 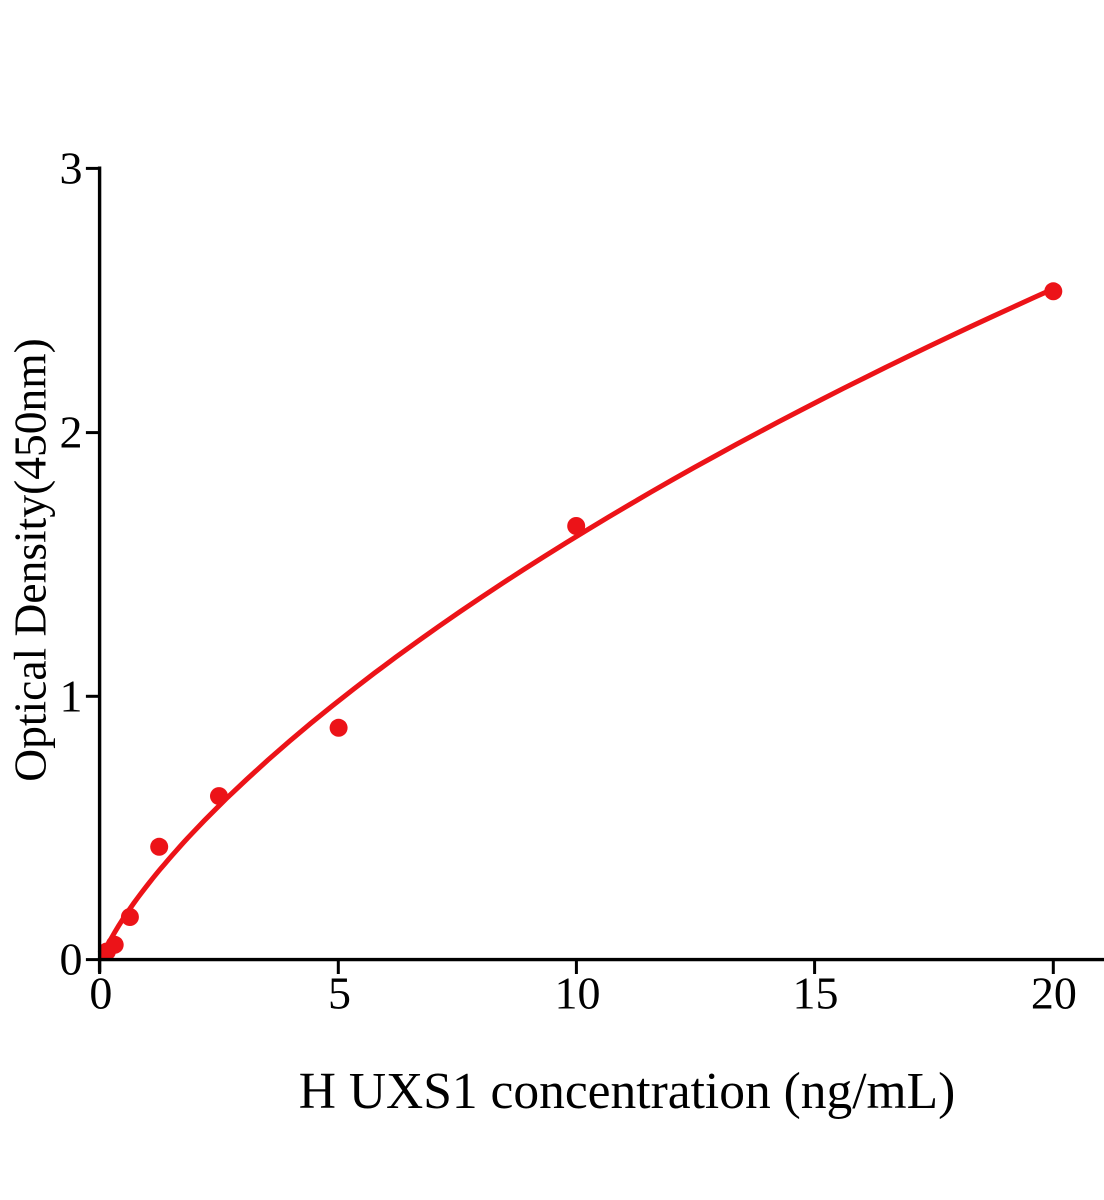 What do you see at coordinates (71, 167) in the screenshot?
I see `svg-text: 3` at bounding box center [71, 167].